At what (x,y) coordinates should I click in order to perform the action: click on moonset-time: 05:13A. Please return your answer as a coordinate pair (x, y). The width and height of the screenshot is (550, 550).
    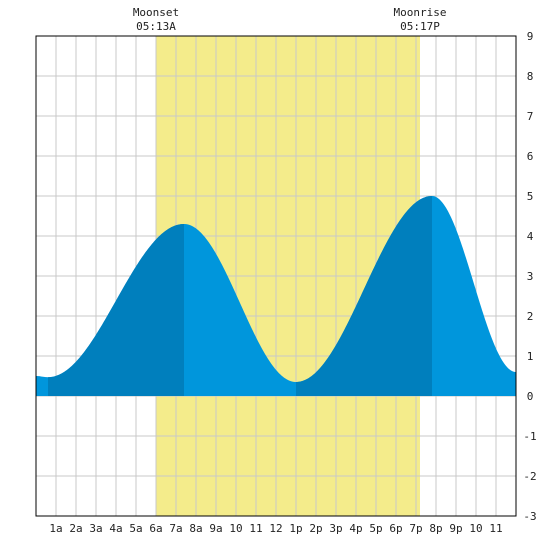
    Looking at the image, I should click on (156, 26).